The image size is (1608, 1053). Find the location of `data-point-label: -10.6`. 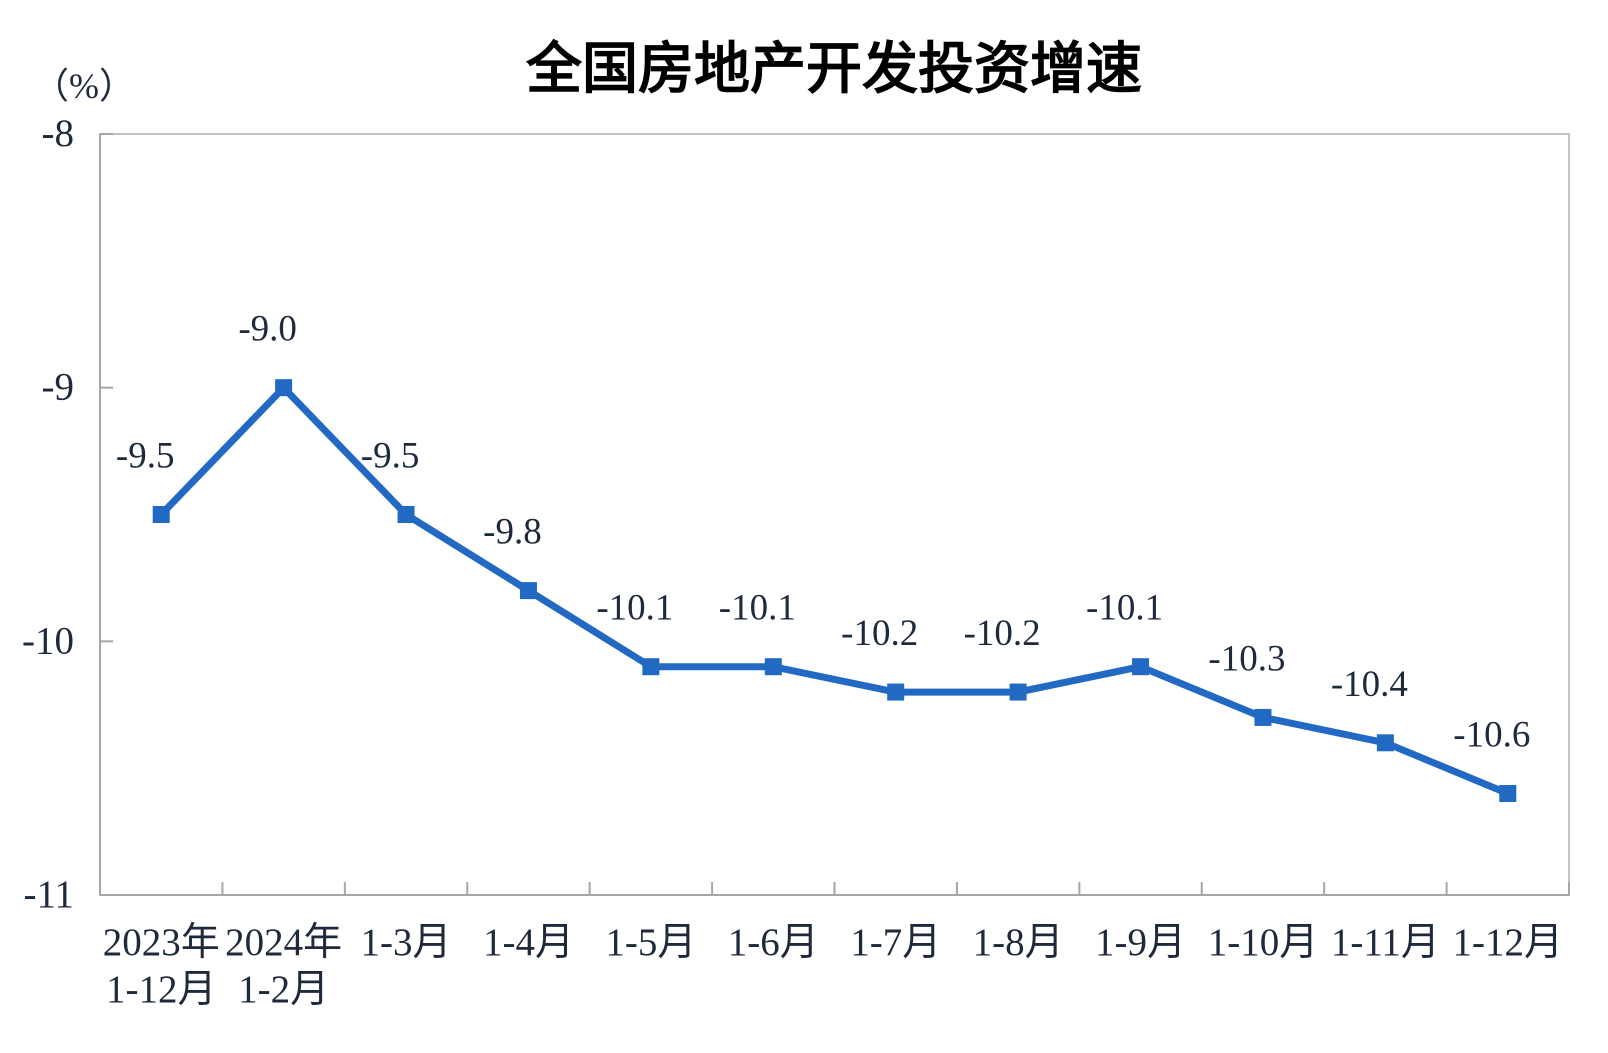

data-point-label: -10.6 is located at coordinates (1491, 735).